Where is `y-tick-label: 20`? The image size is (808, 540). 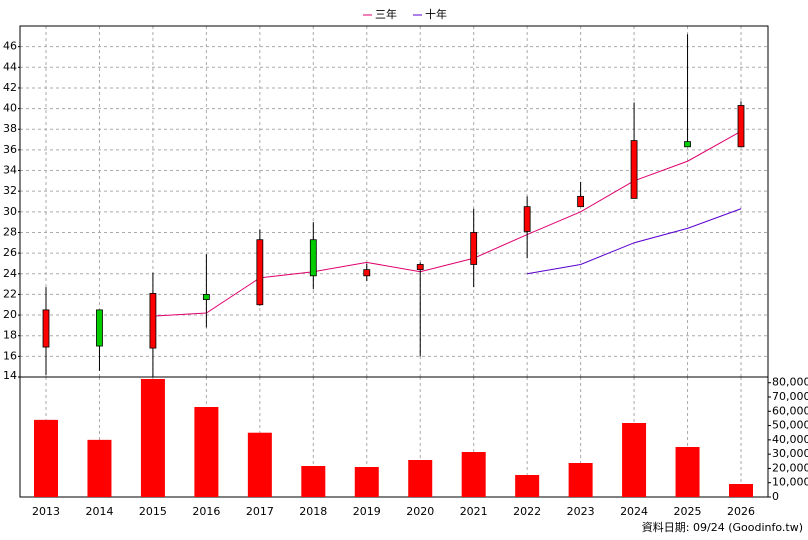
y-tick-label: 20 is located at coordinates (10, 314).